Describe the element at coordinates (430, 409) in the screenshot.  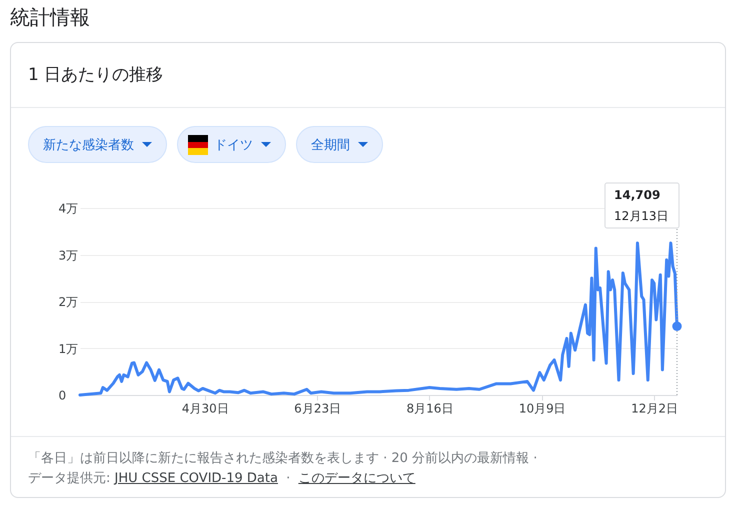
I see `x-tick-label: 8月16日` at that location.